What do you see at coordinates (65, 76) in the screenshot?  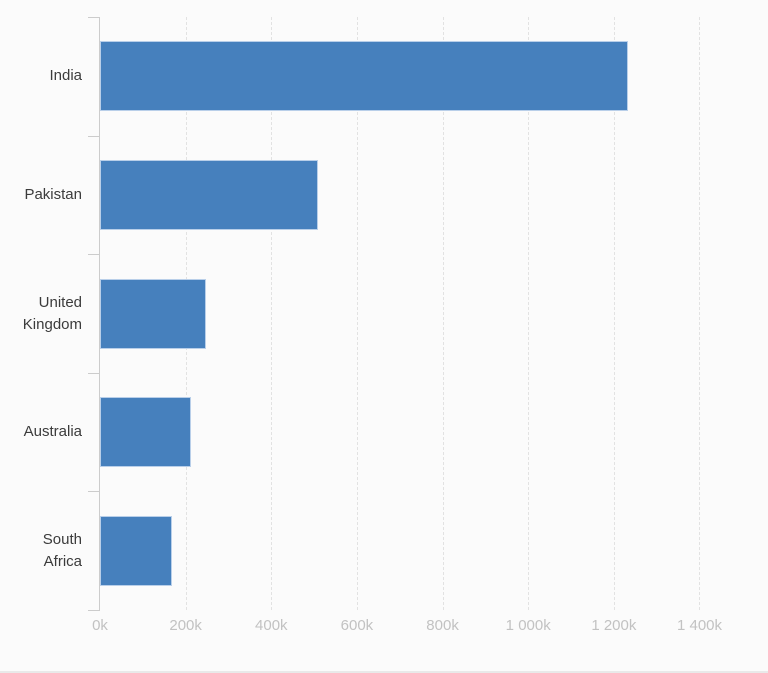 I see `category-label: India` at bounding box center [65, 76].